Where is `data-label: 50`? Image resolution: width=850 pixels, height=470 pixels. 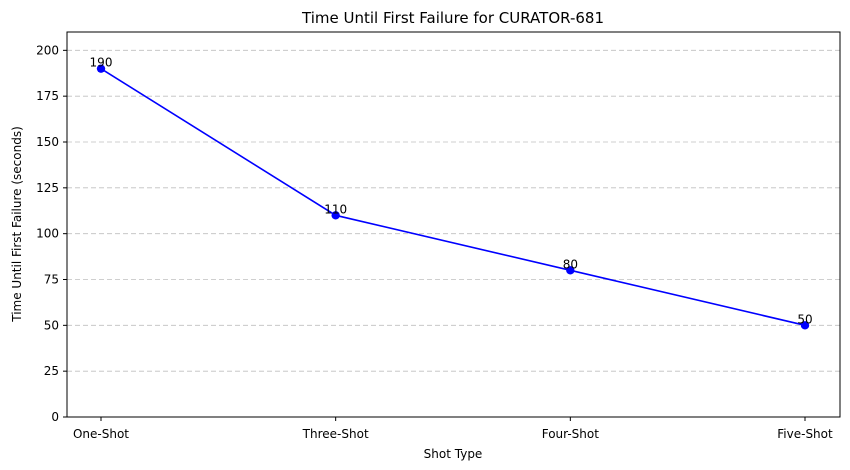 data-label: 50 is located at coordinates (804, 319).